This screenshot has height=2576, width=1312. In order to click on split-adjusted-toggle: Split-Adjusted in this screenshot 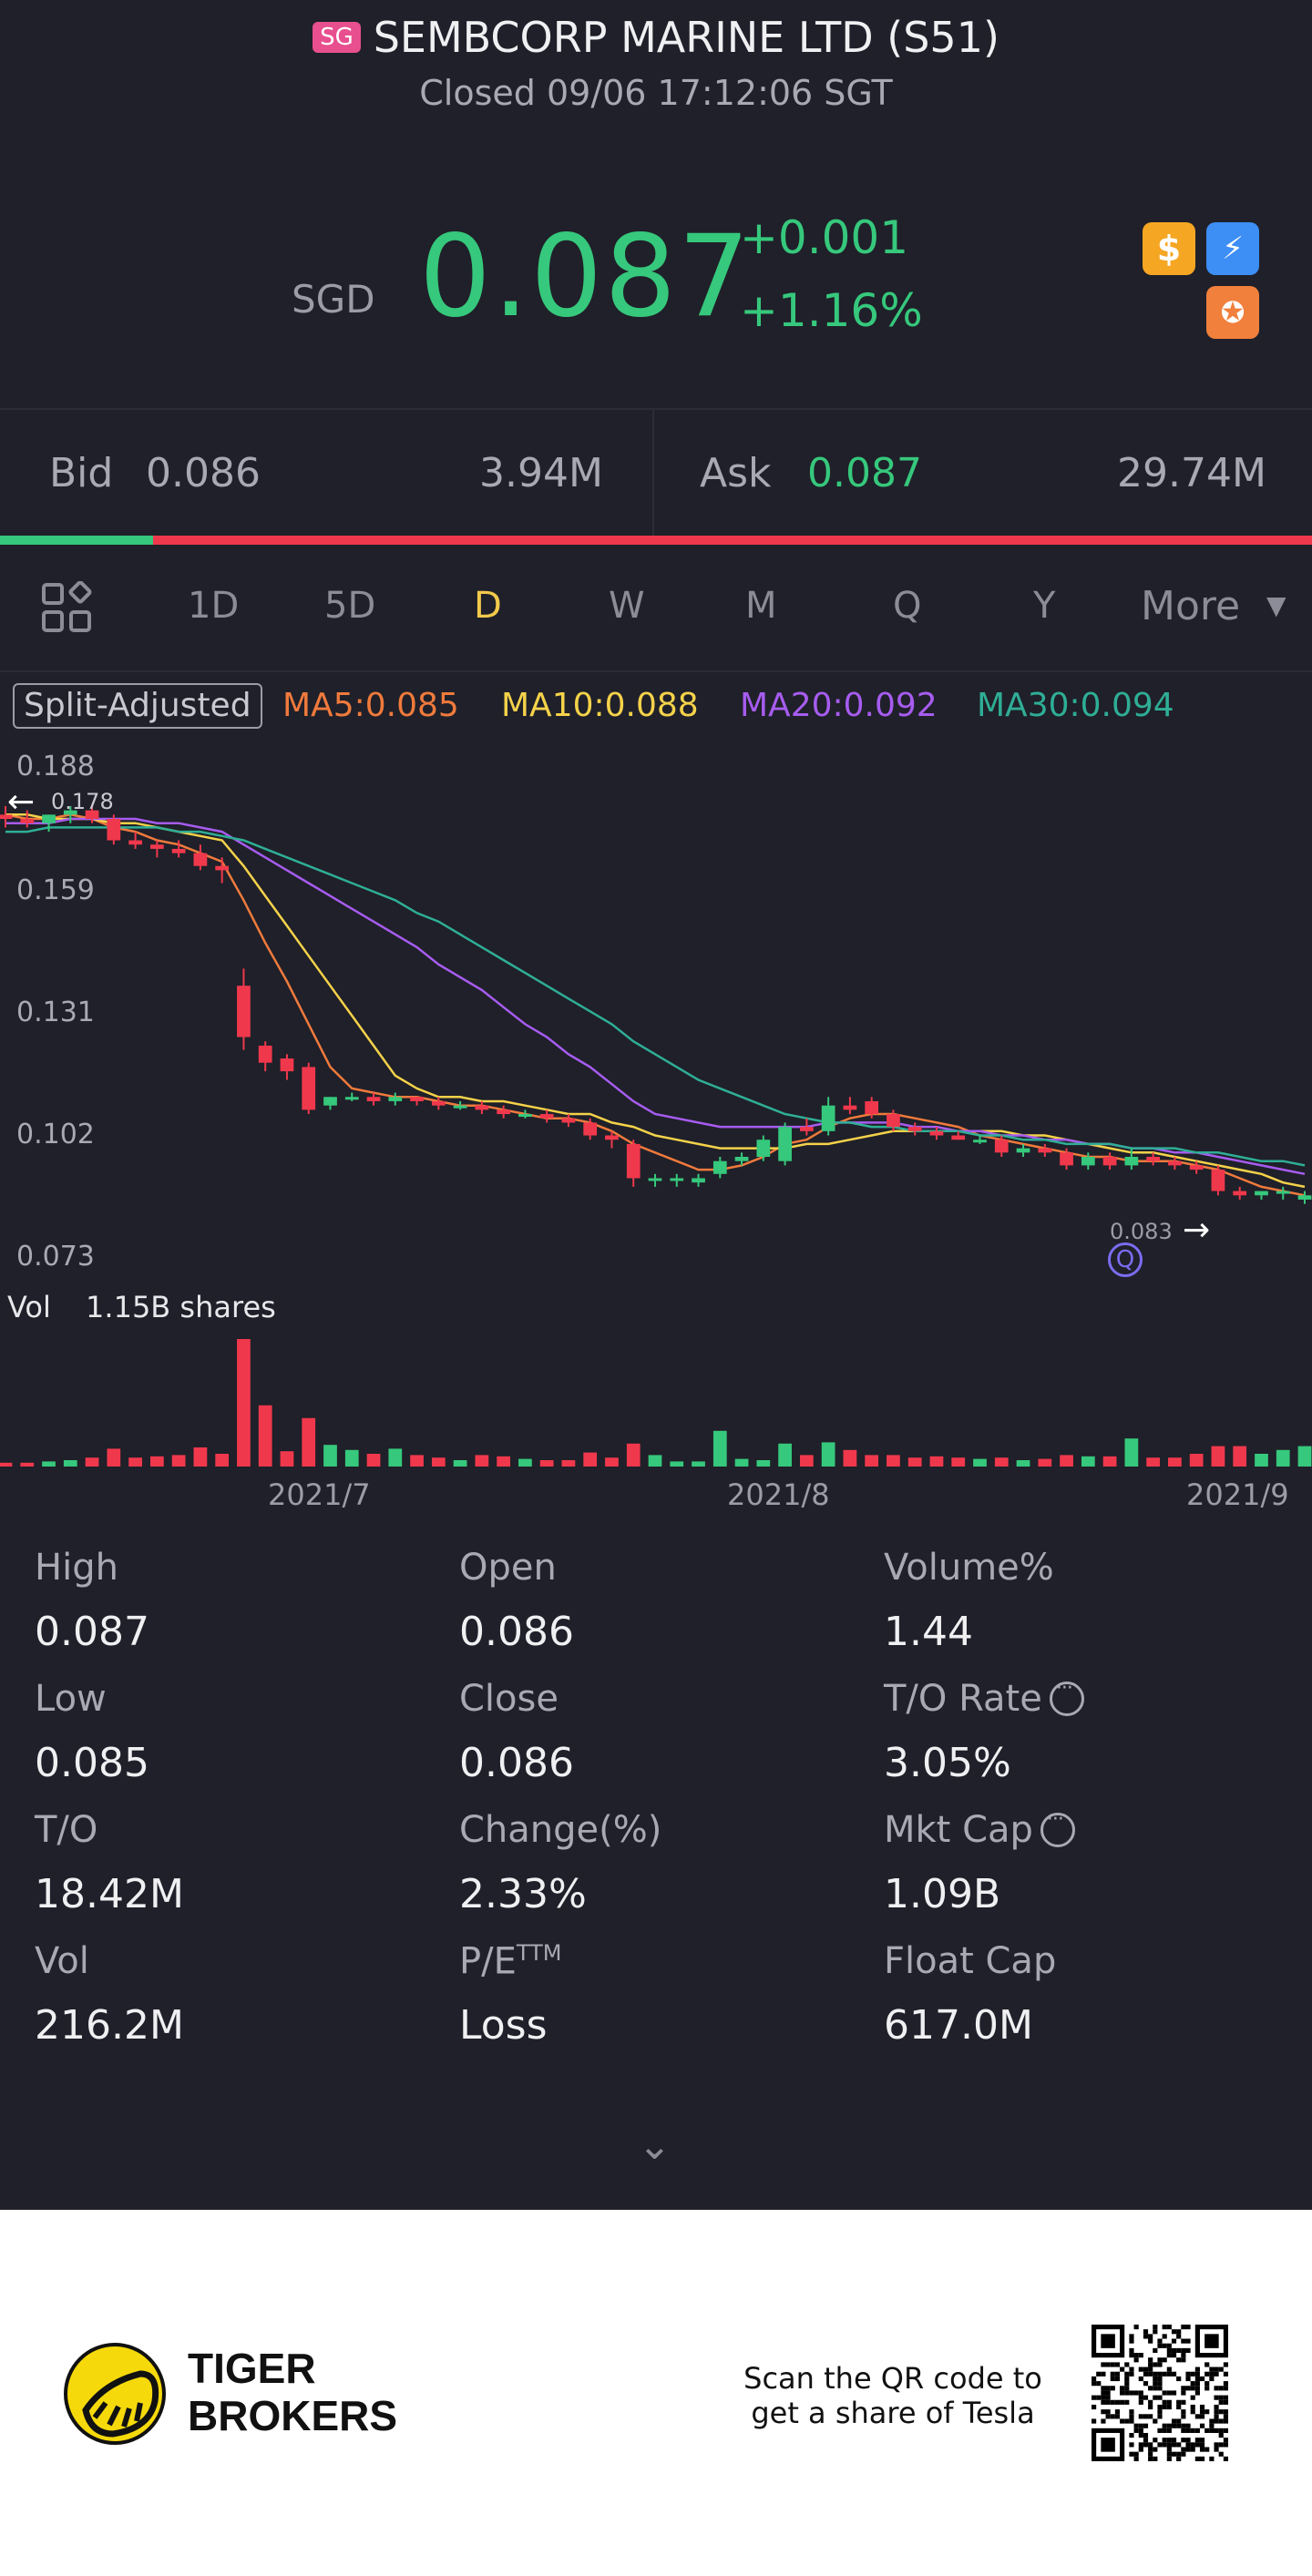, I will do `click(138, 706)`.